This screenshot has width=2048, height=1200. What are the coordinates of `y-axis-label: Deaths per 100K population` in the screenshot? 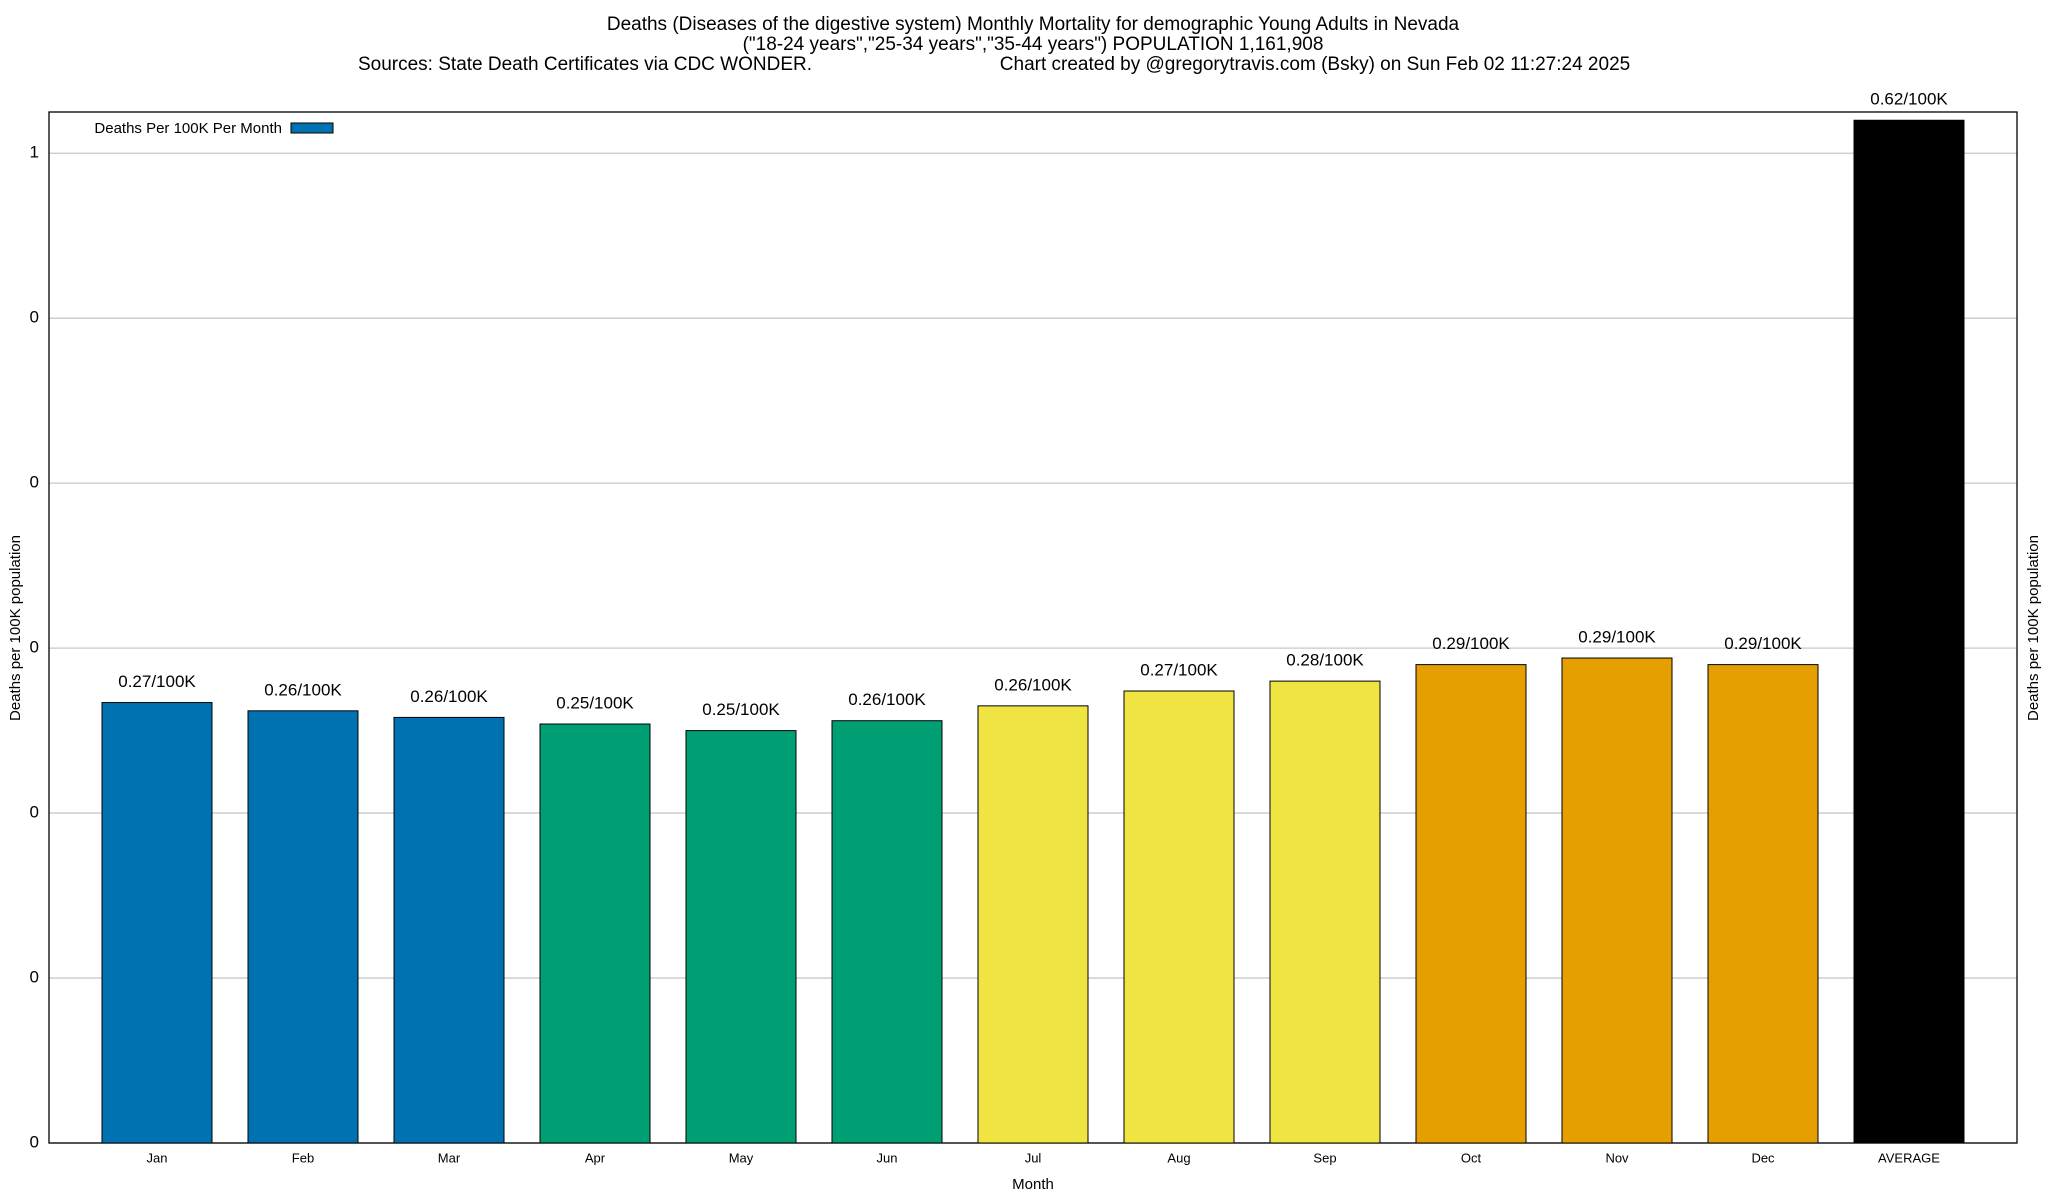 It's located at (15, 628).